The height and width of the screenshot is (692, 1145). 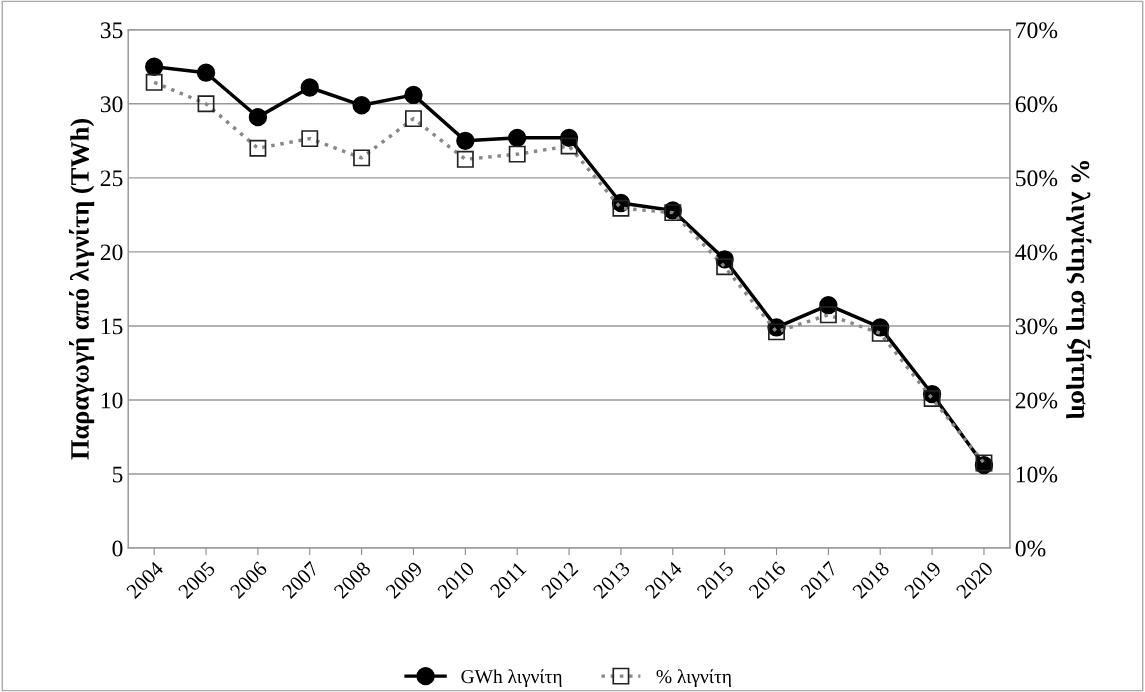 What do you see at coordinates (111, 178) in the screenshot?
I see `y-tick-label: 25` at bounding box center [111, 178].